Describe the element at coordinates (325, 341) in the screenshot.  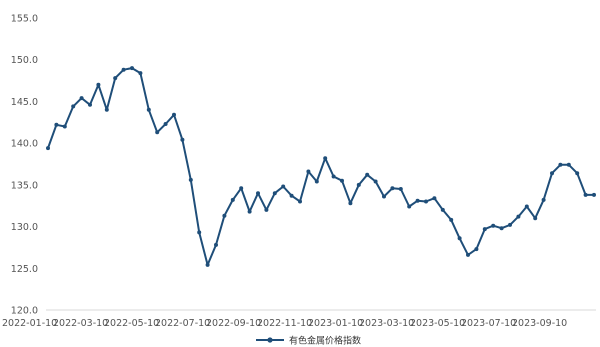
I see `legend-label: 有色金属价格指数` at that location.